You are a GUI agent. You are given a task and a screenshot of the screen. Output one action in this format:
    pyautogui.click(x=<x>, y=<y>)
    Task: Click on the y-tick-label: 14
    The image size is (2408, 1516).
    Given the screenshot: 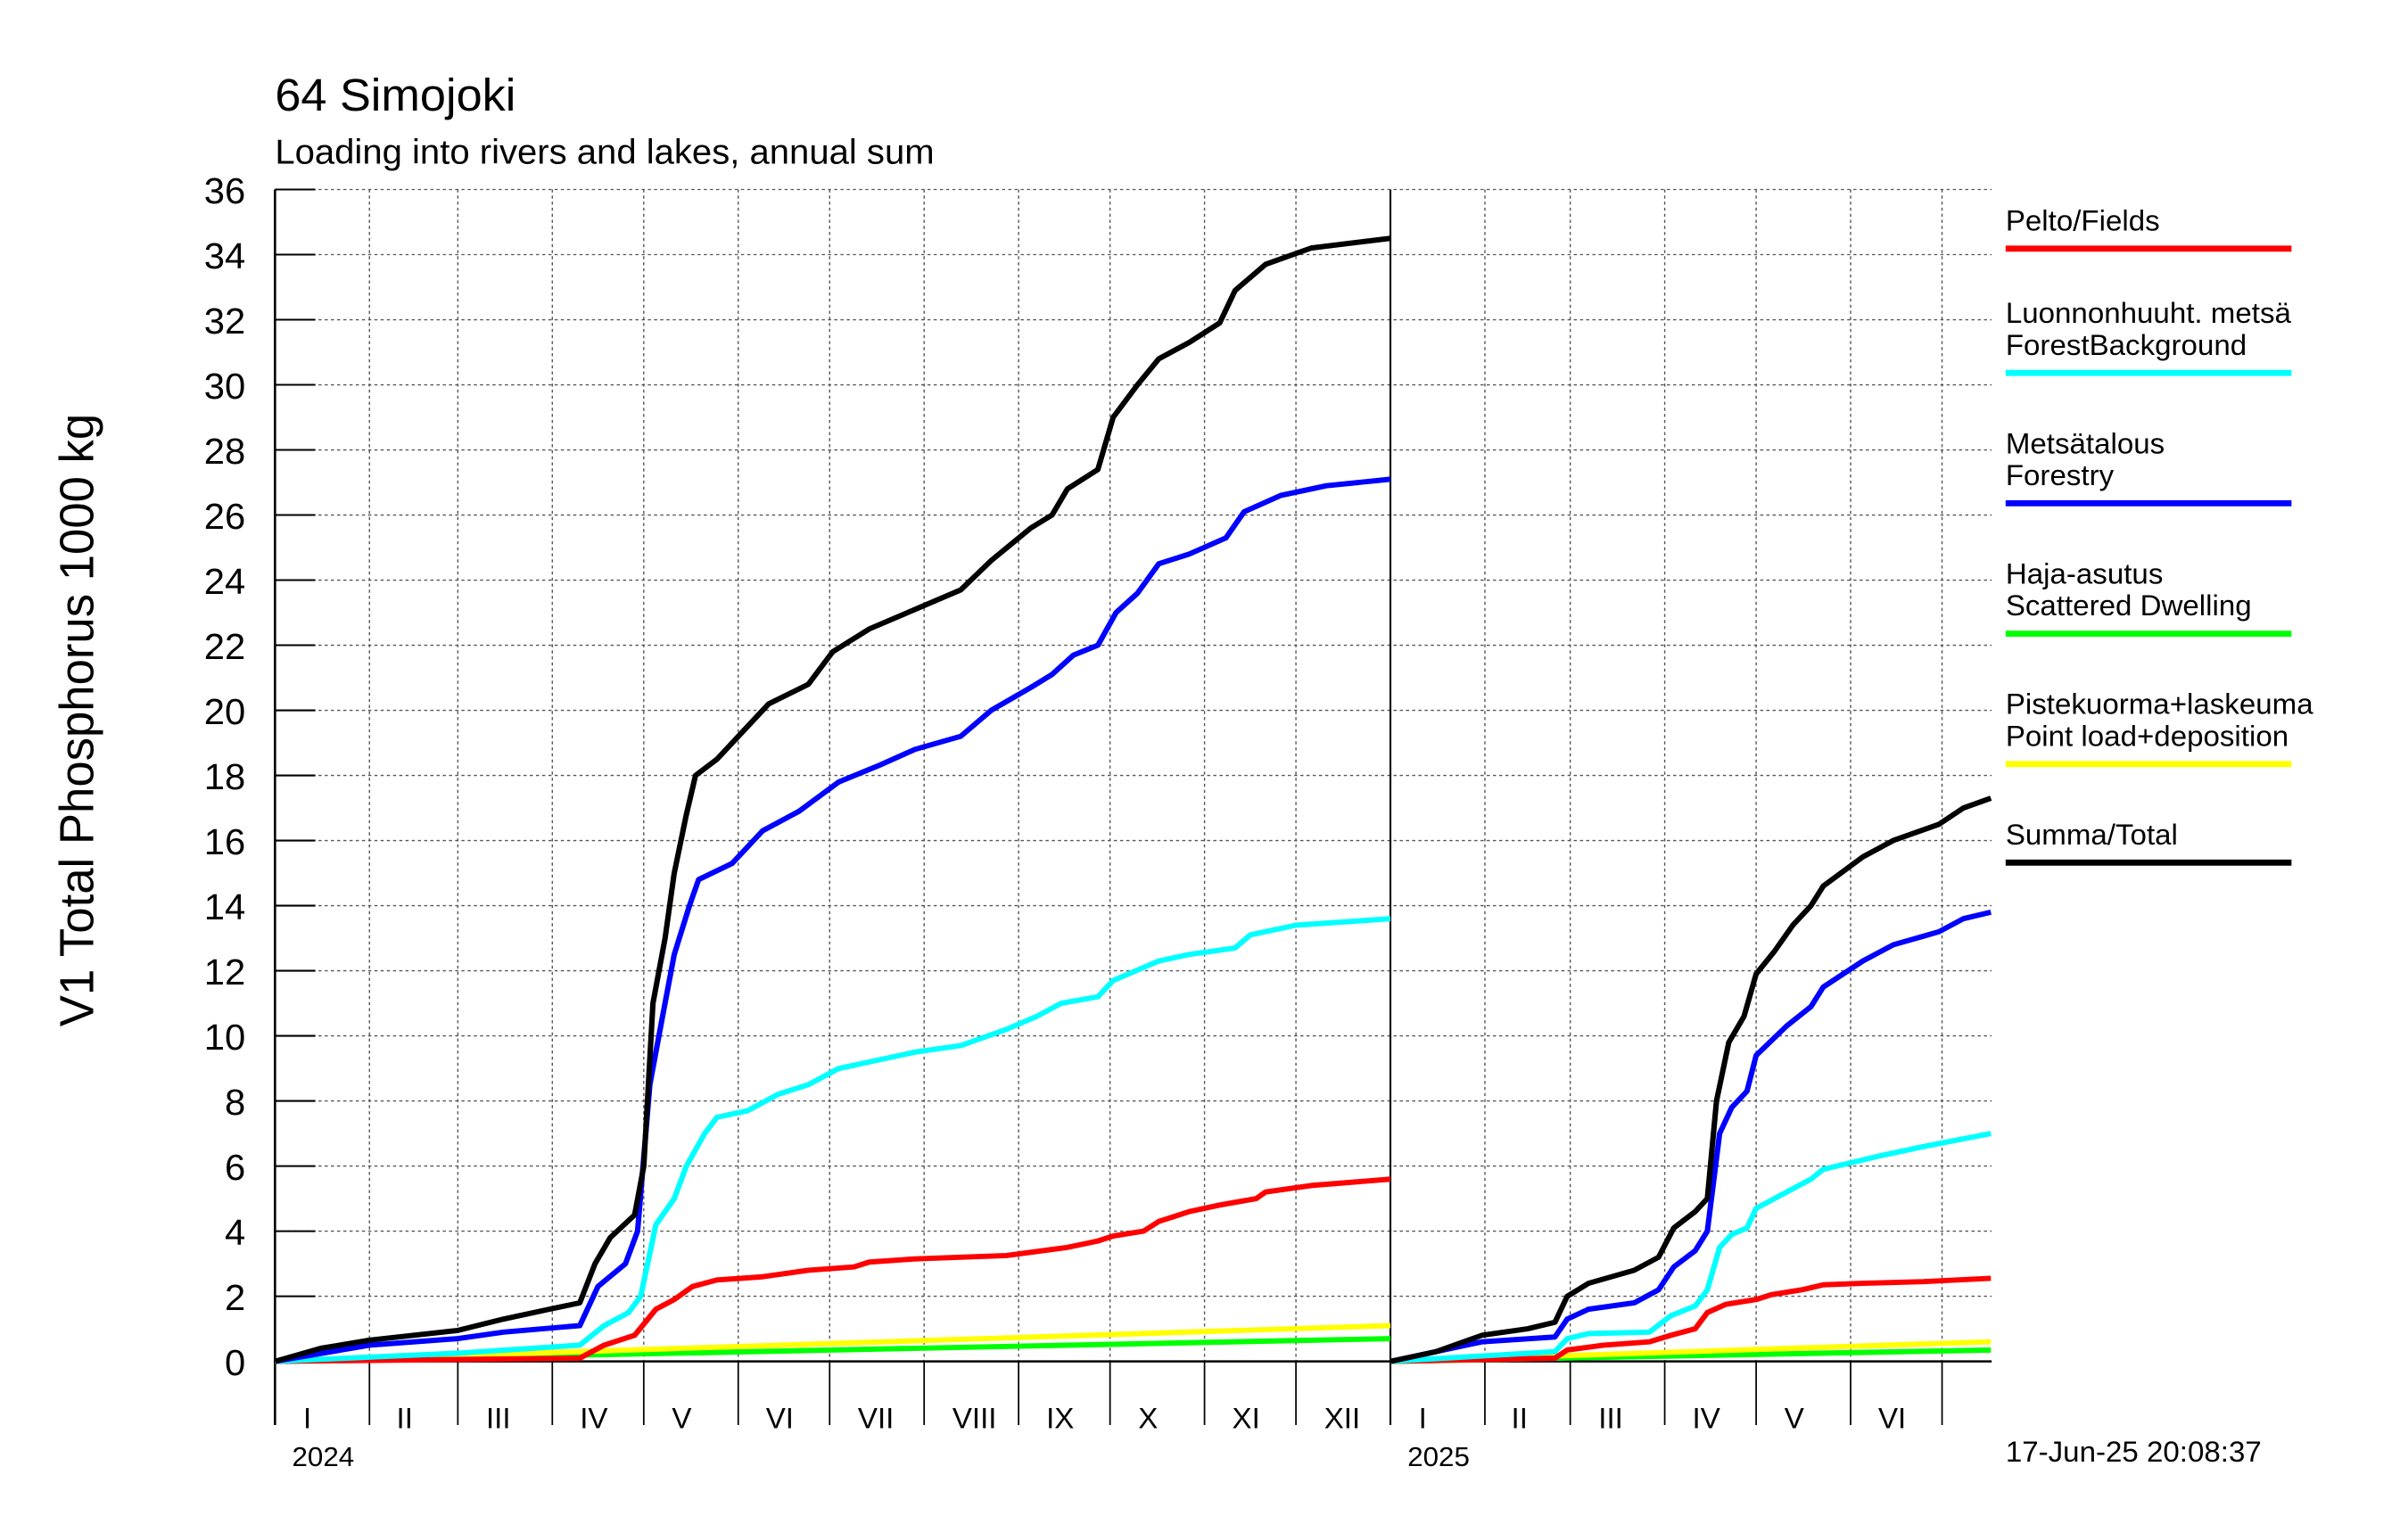 What is the action you would take?
    pyautogui.click(x=224, y=906)
    